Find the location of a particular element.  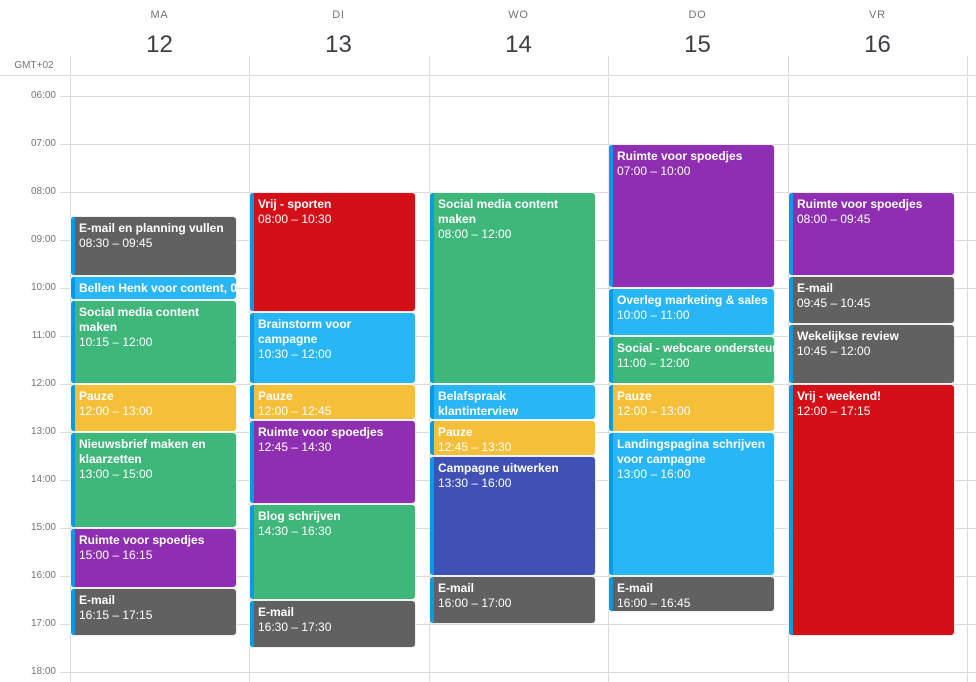

day-header-vr: VR 16 is located at coordinates (877, 38).